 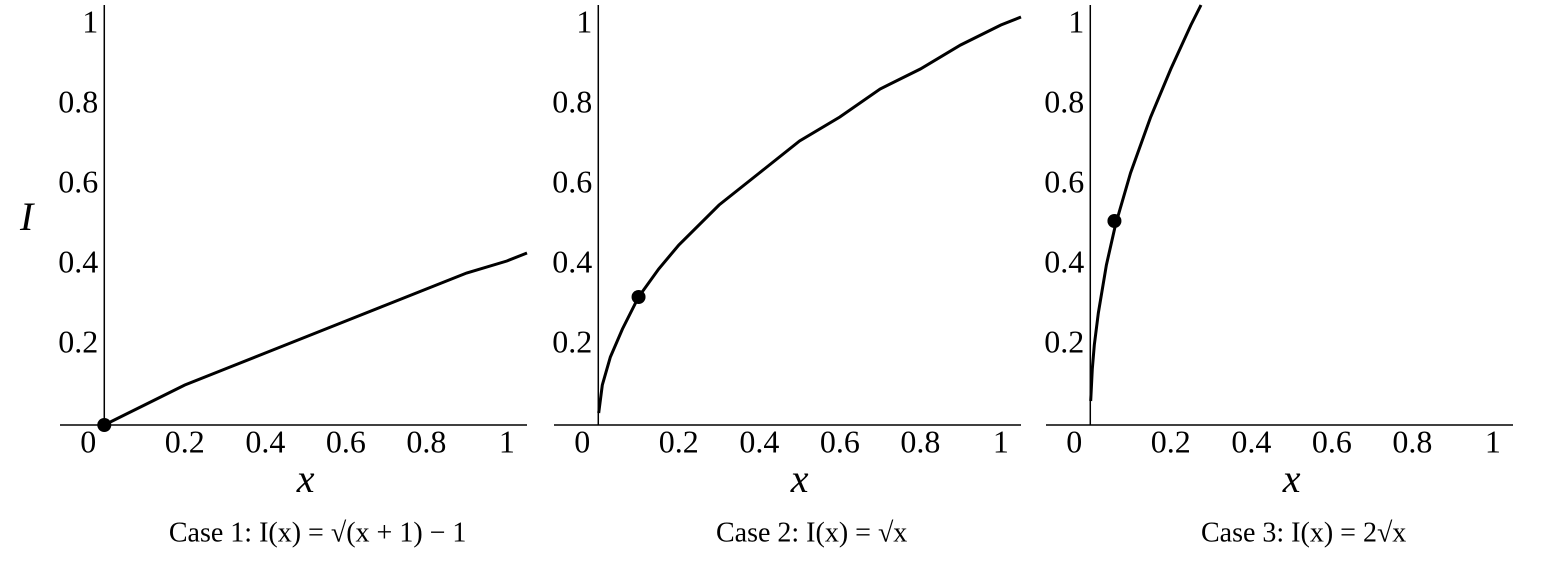 I want to click on y-axis-label: I, so click(x=27, y=216).